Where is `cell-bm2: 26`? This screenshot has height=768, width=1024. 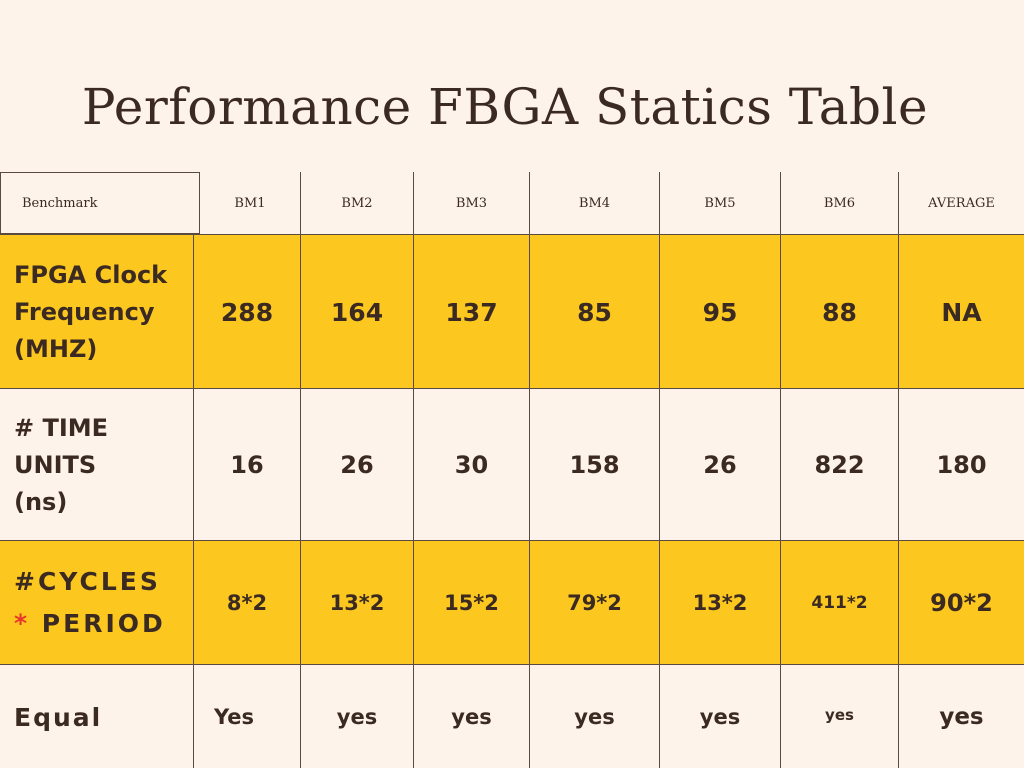
cell-bm2: 26 is located at coordinates (356, 465).